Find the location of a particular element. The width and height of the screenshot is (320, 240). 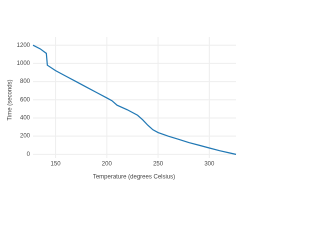

x-tick-label: 300 is located at coordinates (209, 165).